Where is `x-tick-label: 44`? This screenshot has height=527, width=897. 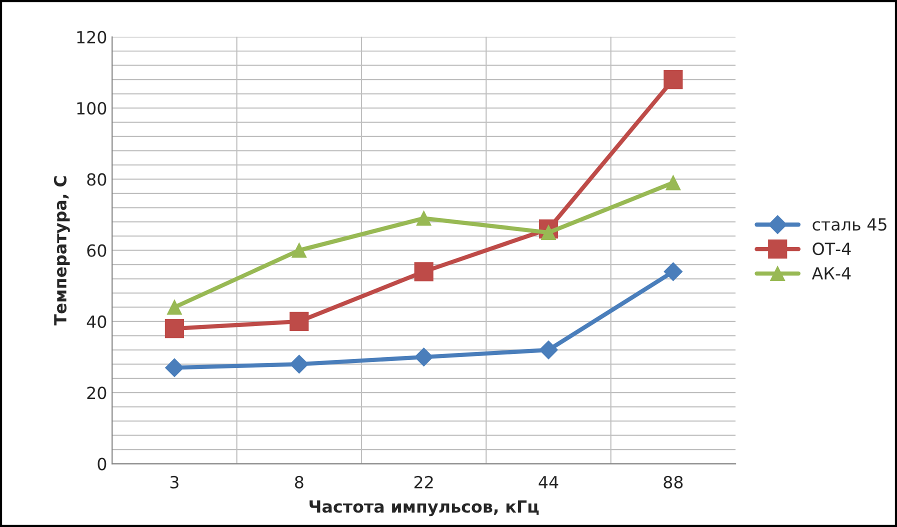
x-tick-label: 44 is located at coordinates (548, 482).